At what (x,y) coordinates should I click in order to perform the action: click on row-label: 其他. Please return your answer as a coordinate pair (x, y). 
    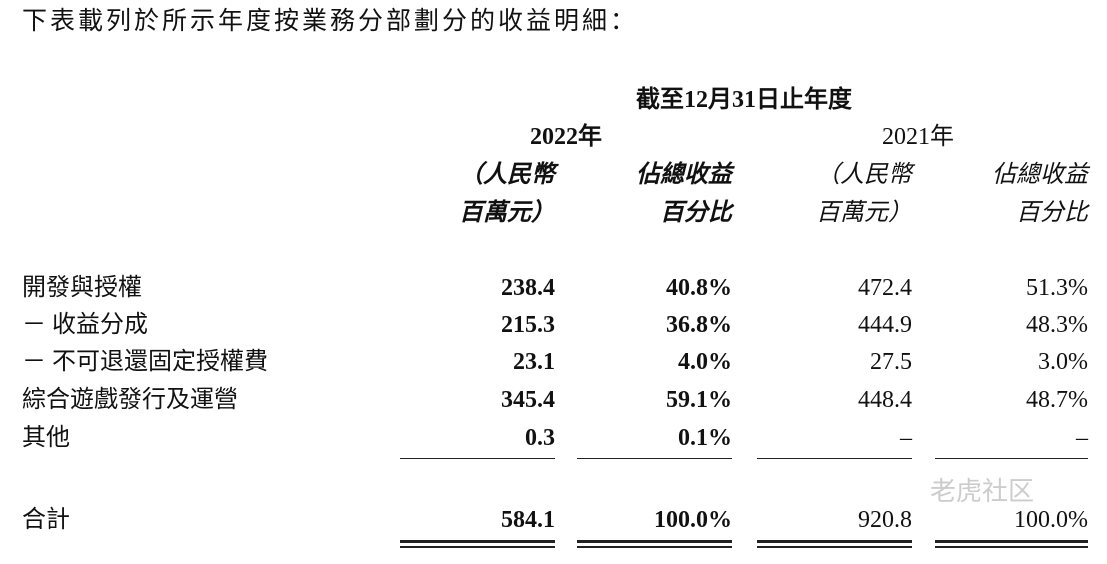
    Looking at the image, I should click on (46, 438).